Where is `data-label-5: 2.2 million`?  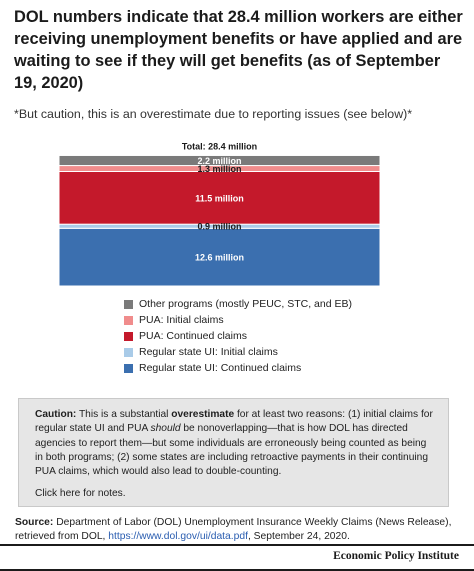
data-label-5: 2.2 million is located at coordinates (219, 161).